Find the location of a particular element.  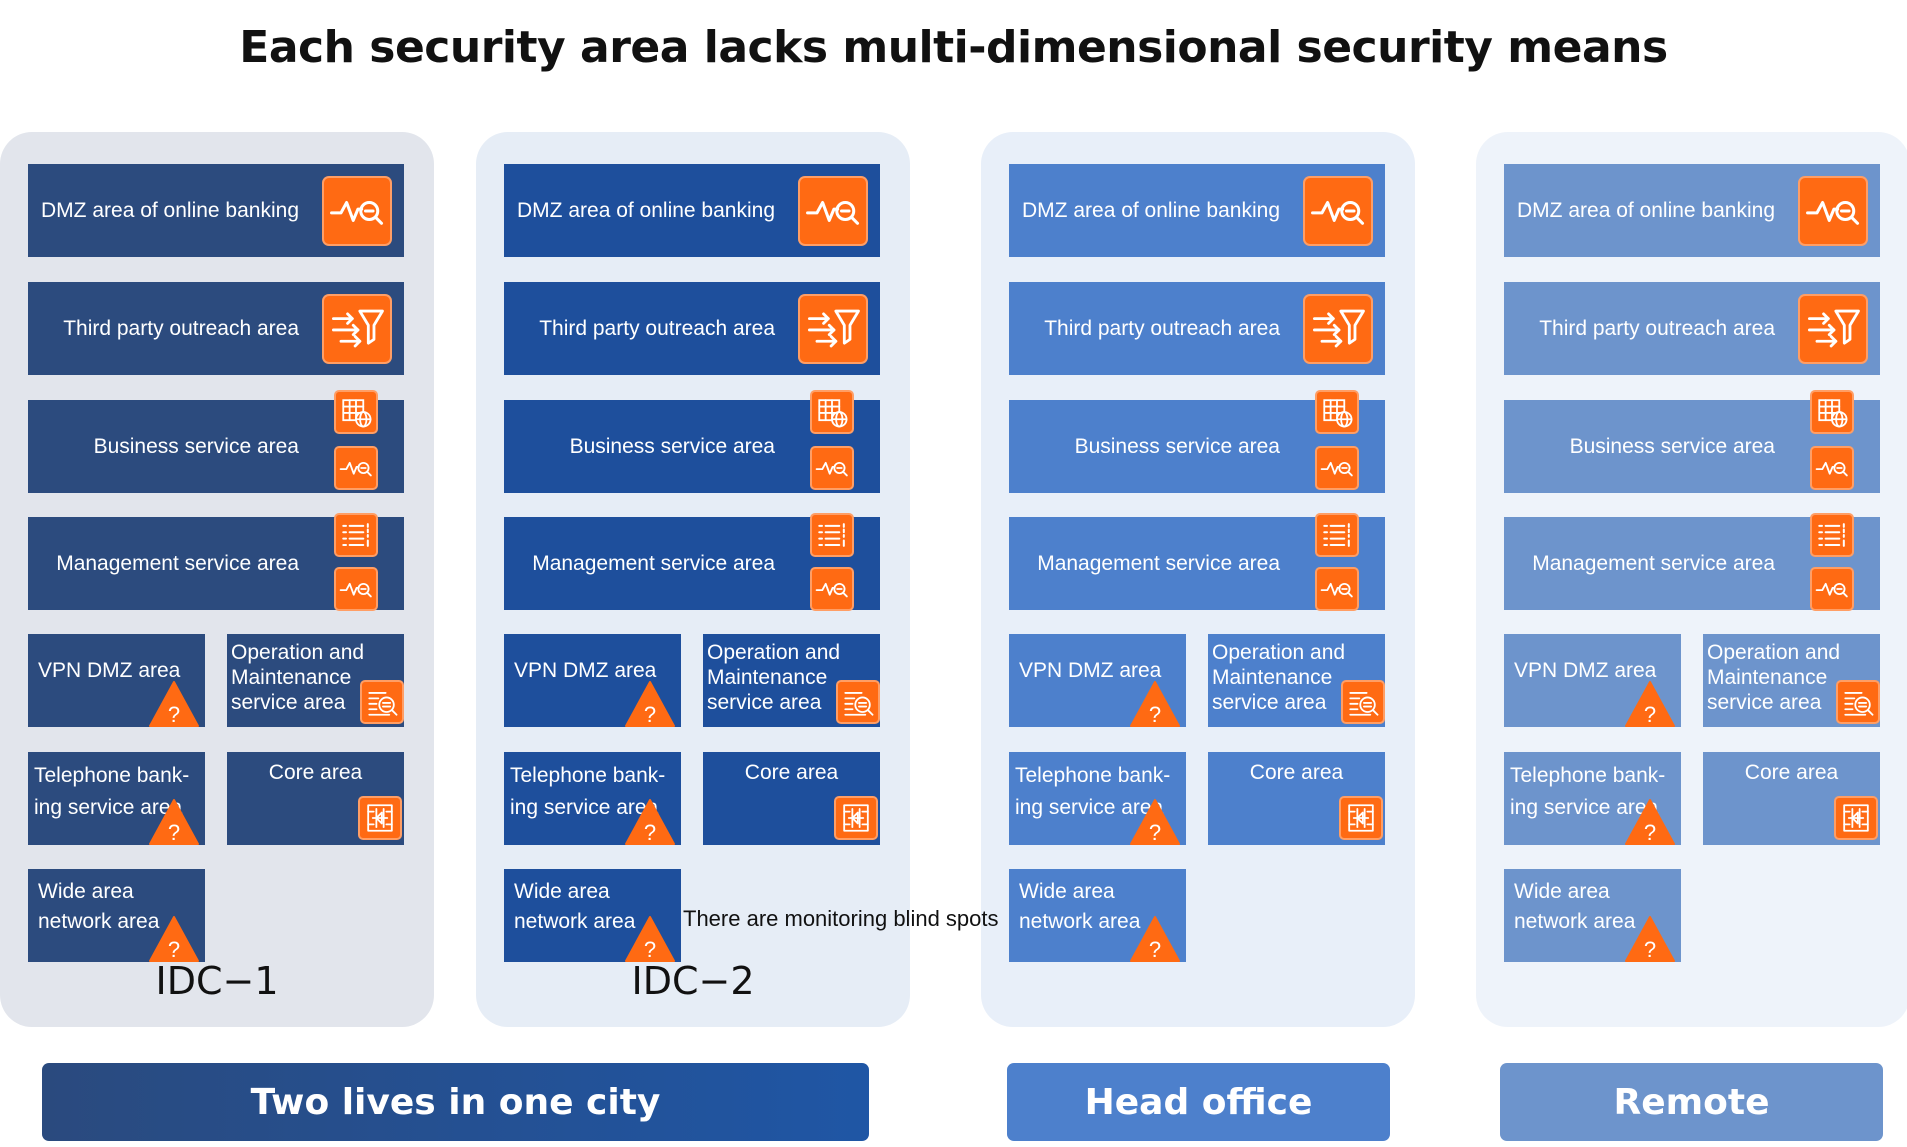

panel-label-idc-1: IDC−1 is located at coordinates (217, 981).